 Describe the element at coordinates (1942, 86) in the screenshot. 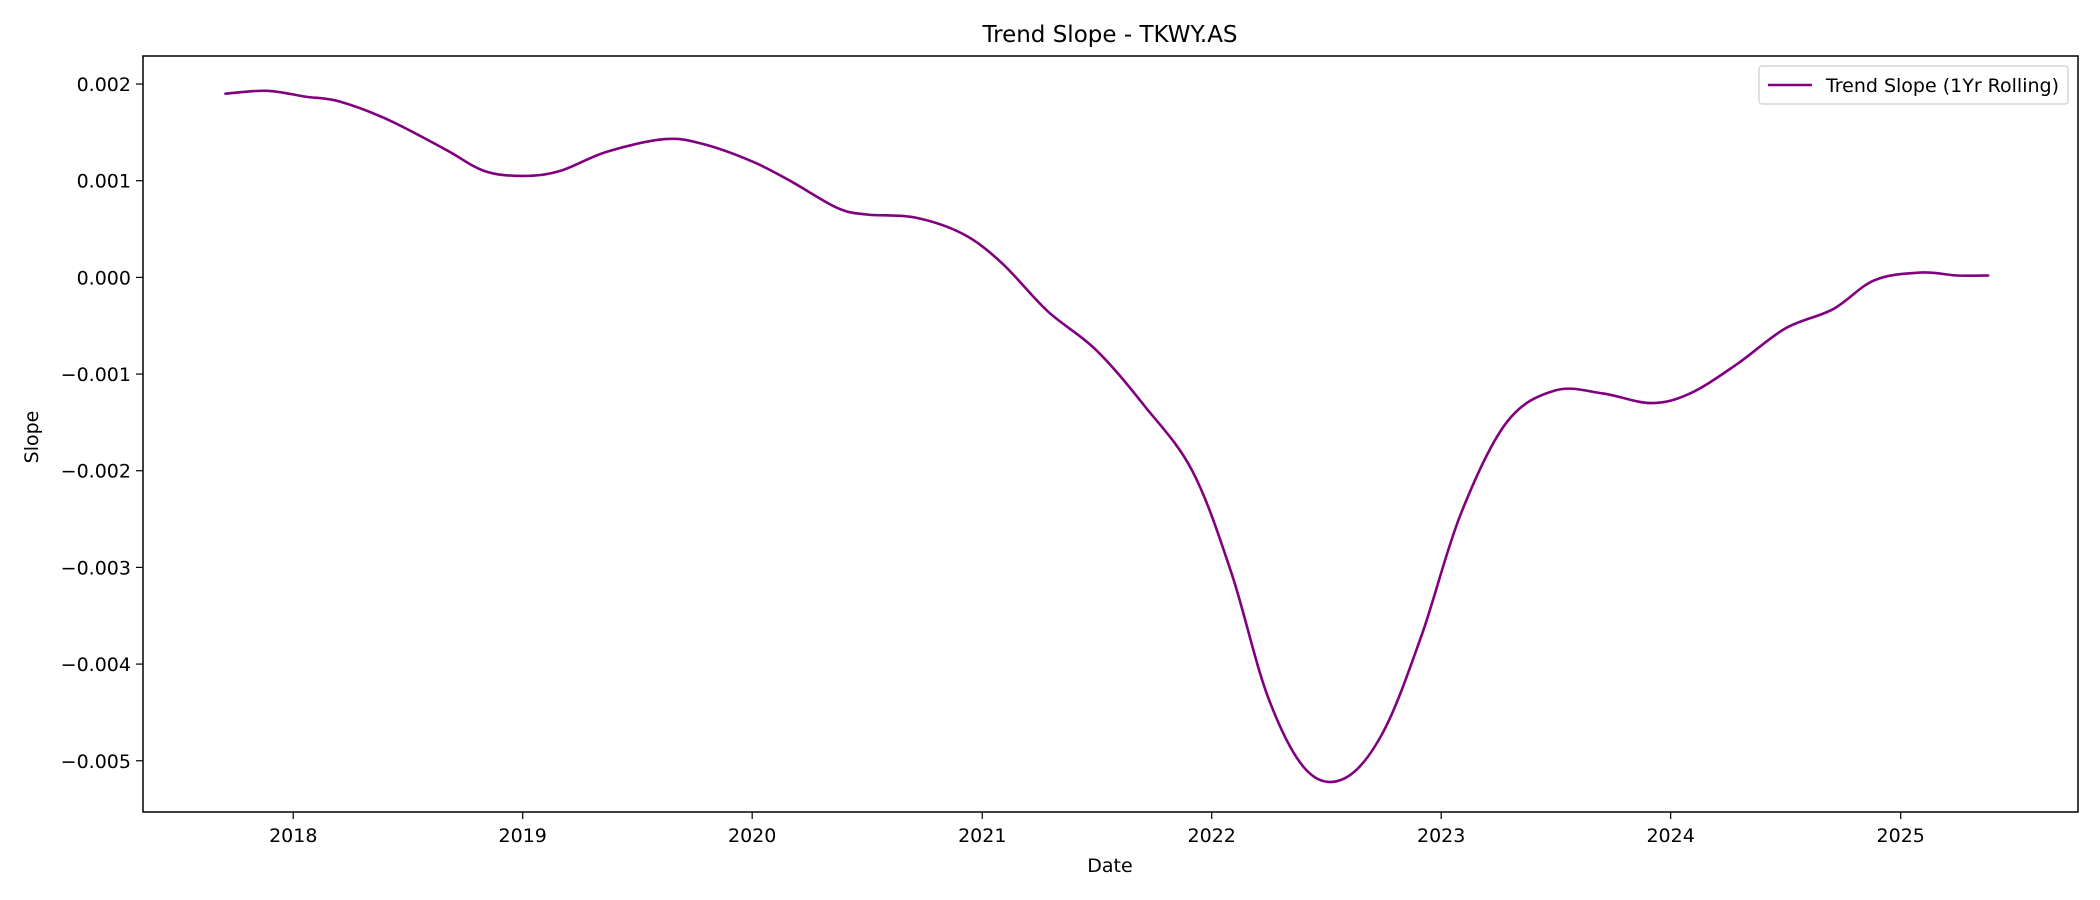

I see `legend-label: Trend Slope (1Yr Rolling)` at that location.